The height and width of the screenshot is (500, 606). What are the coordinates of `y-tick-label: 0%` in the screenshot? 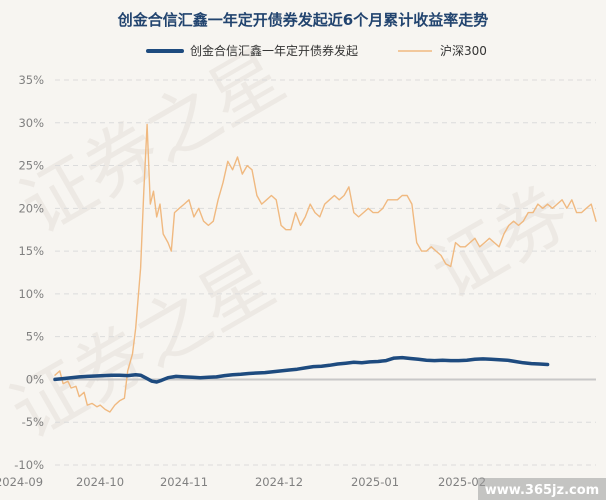 It's located at (35, 379).